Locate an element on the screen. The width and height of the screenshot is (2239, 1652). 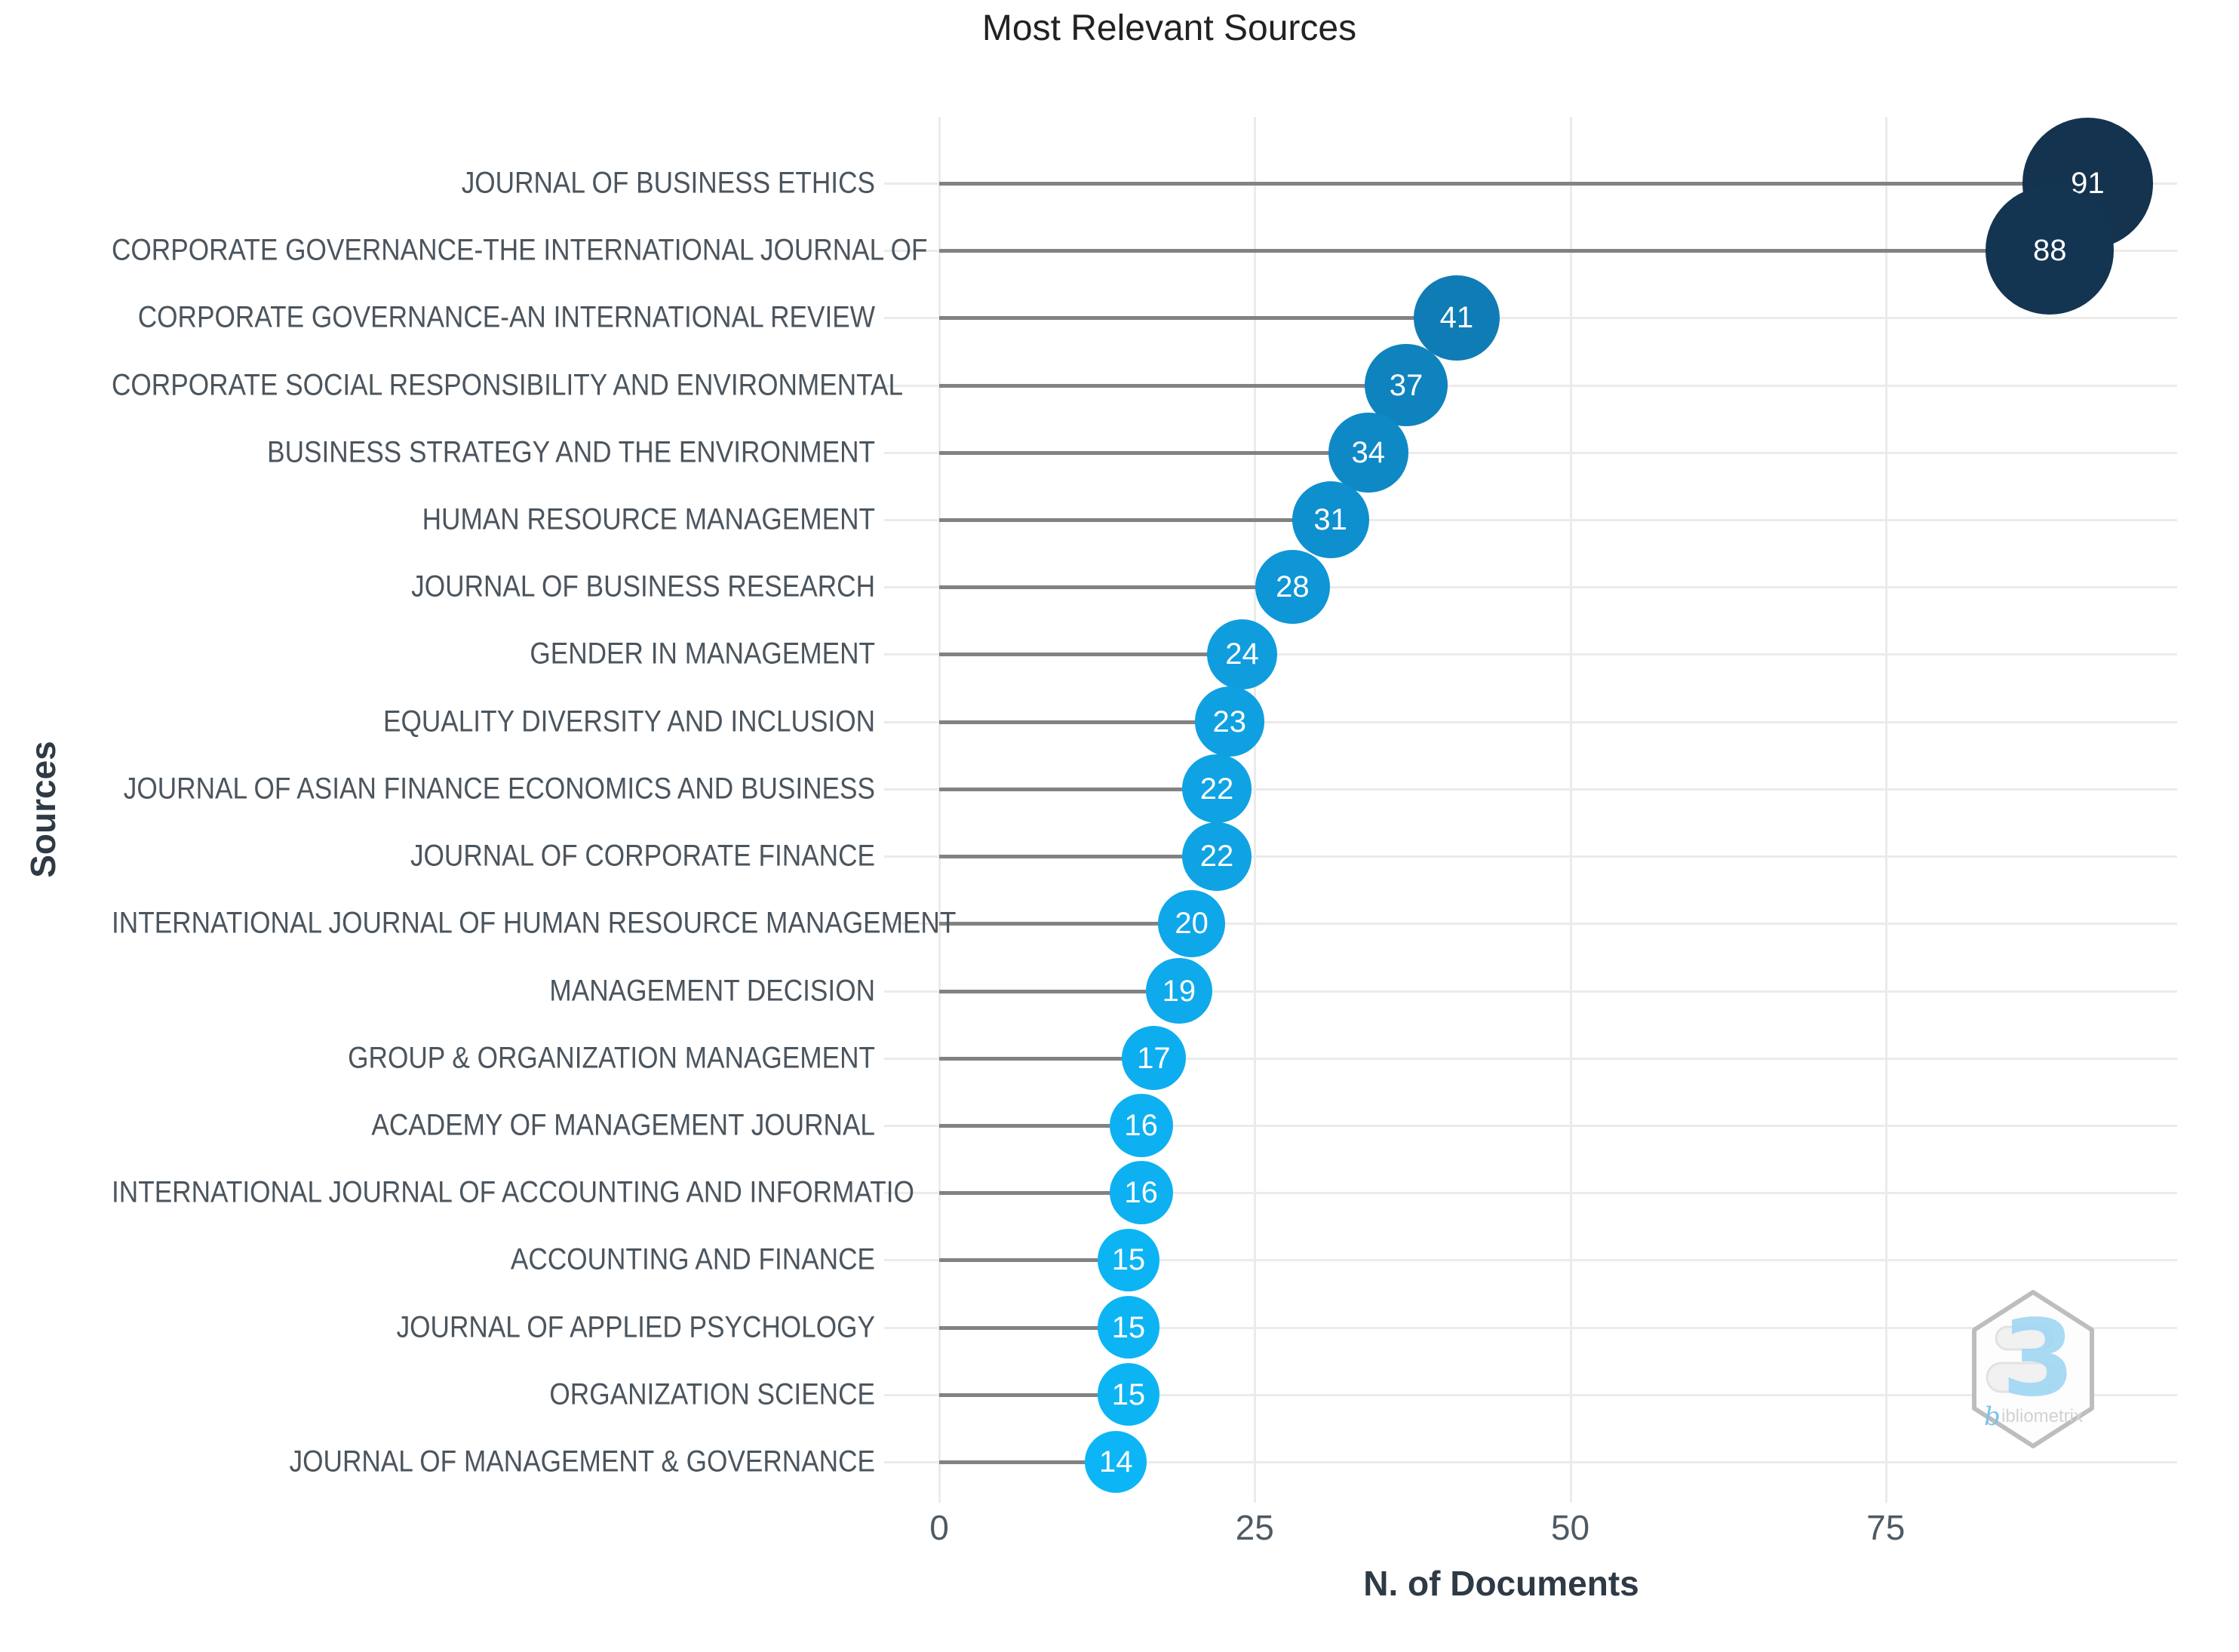
watermark-brand: ibliometrix is located at coordinates (2042, 1416).